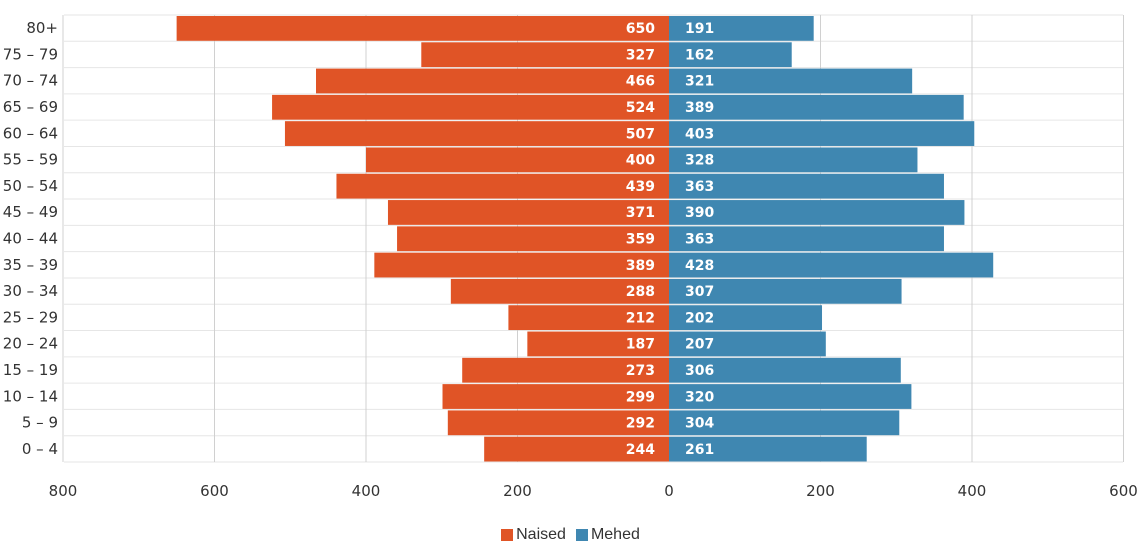  What do you see at coordinates (640, 397) in the screenshot?
I see `data-label-naised: 299` at bounding box center [640, 397].